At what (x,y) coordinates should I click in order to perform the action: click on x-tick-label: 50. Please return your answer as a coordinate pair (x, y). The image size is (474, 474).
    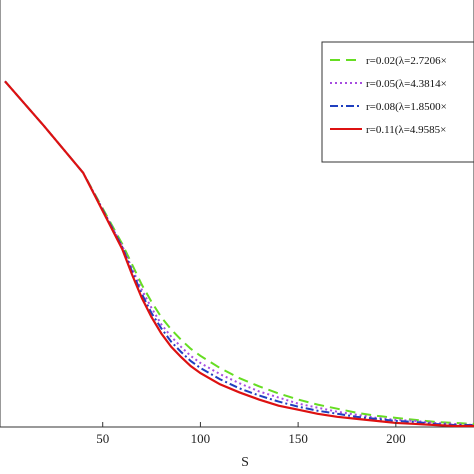
    Looking at the image, I should click on (102, 438).